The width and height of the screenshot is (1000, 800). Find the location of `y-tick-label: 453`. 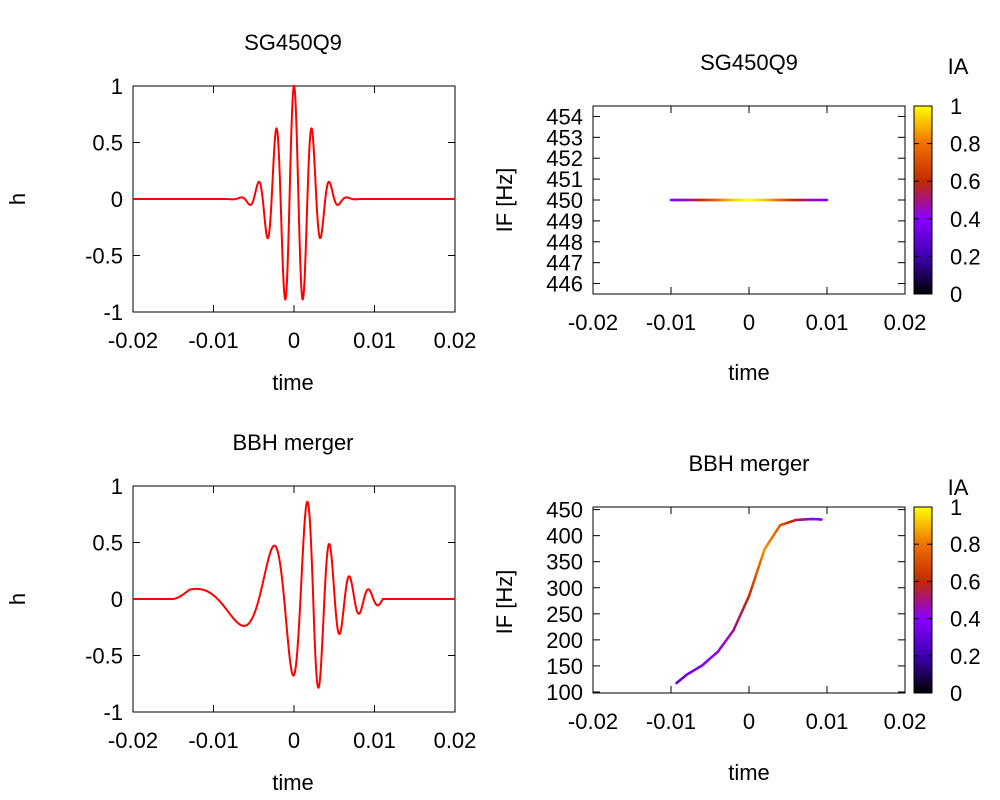

y-tick-label: 453 is located at coordinates (564, 137).